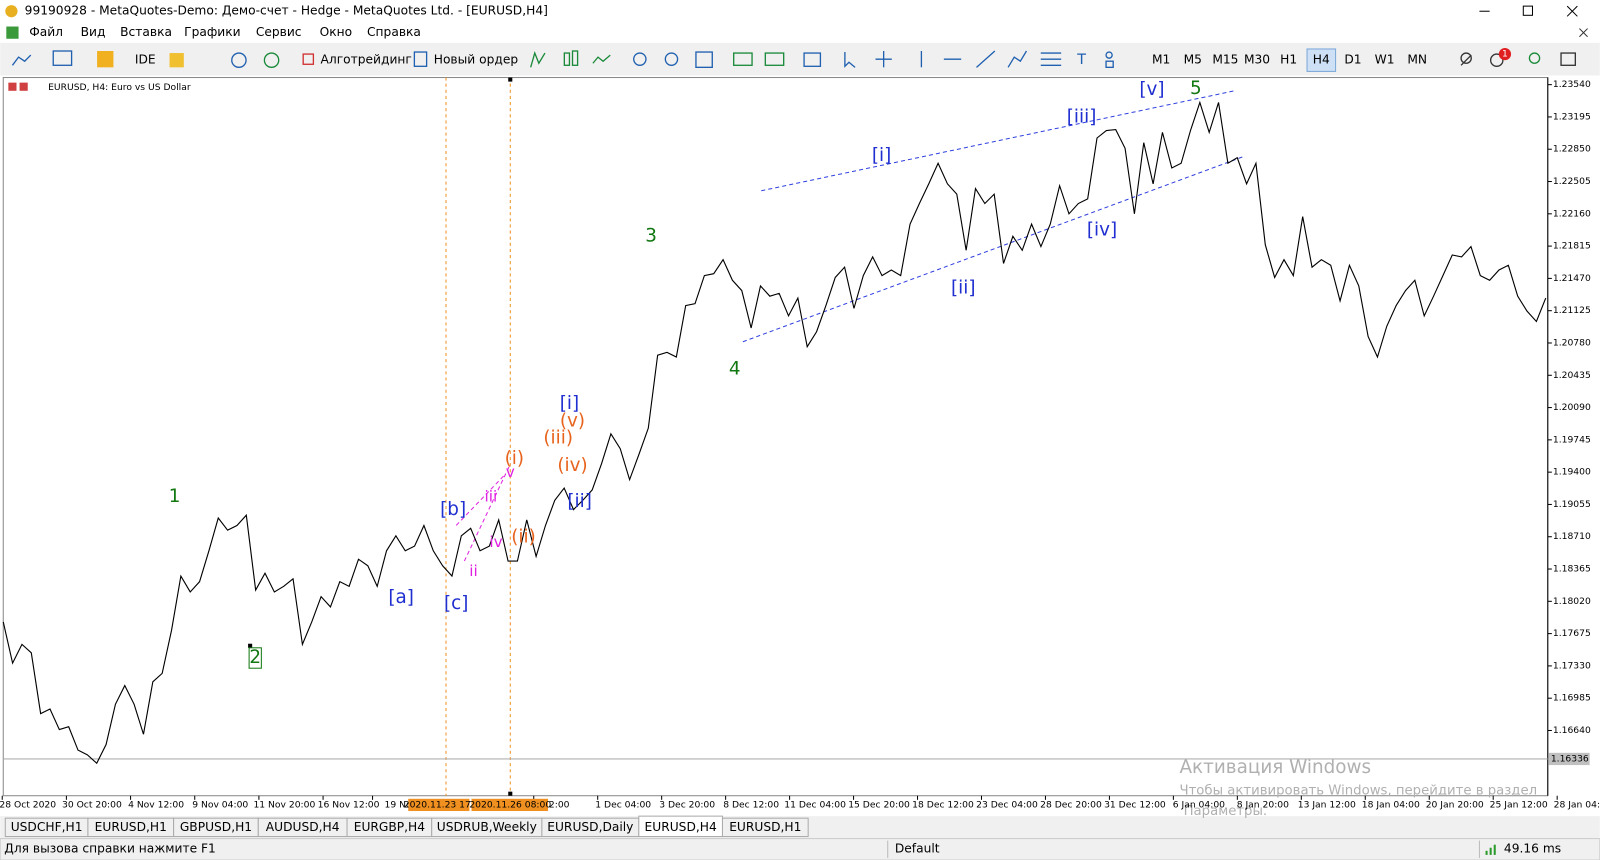  Describe the element at coordinates (1572, 84) in the screenshot. I see `y-tick-label: 1.23540` at that location.